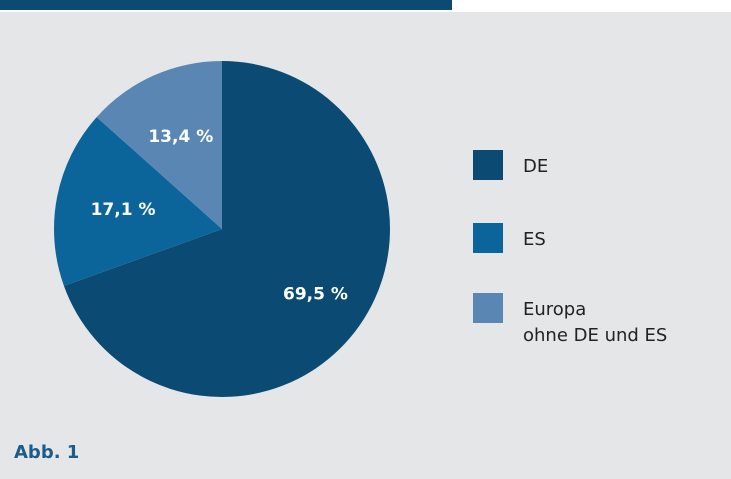 This screenshot has height=479, width=731. I want to click on data-label: 17,1 %, so click(123, 210).